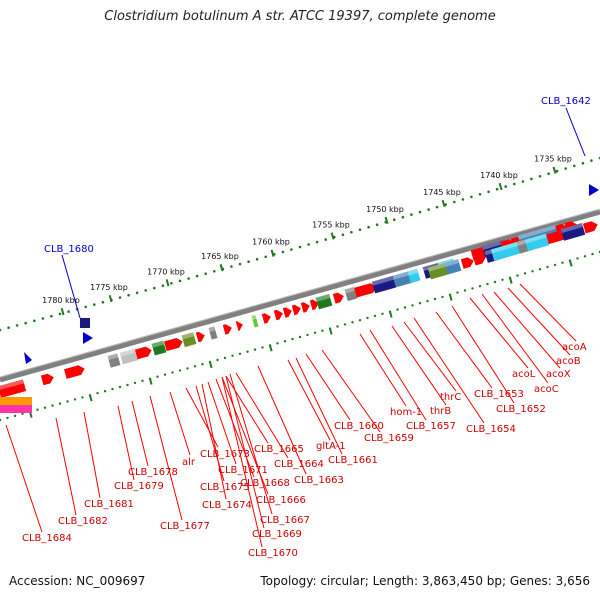  What do you see at coordinates (431, 426) in the screenshot?
I see `gene-label: CLB_1657` at bounding box center [431, 426].